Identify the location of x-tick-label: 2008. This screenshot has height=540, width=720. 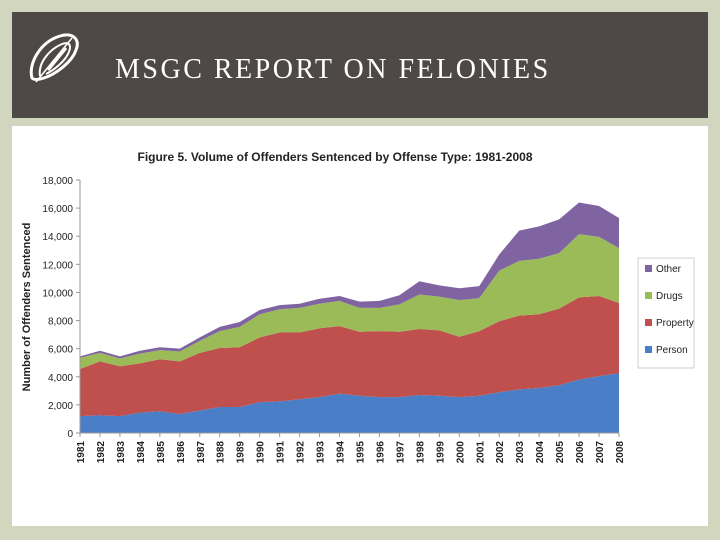
(620, 452).